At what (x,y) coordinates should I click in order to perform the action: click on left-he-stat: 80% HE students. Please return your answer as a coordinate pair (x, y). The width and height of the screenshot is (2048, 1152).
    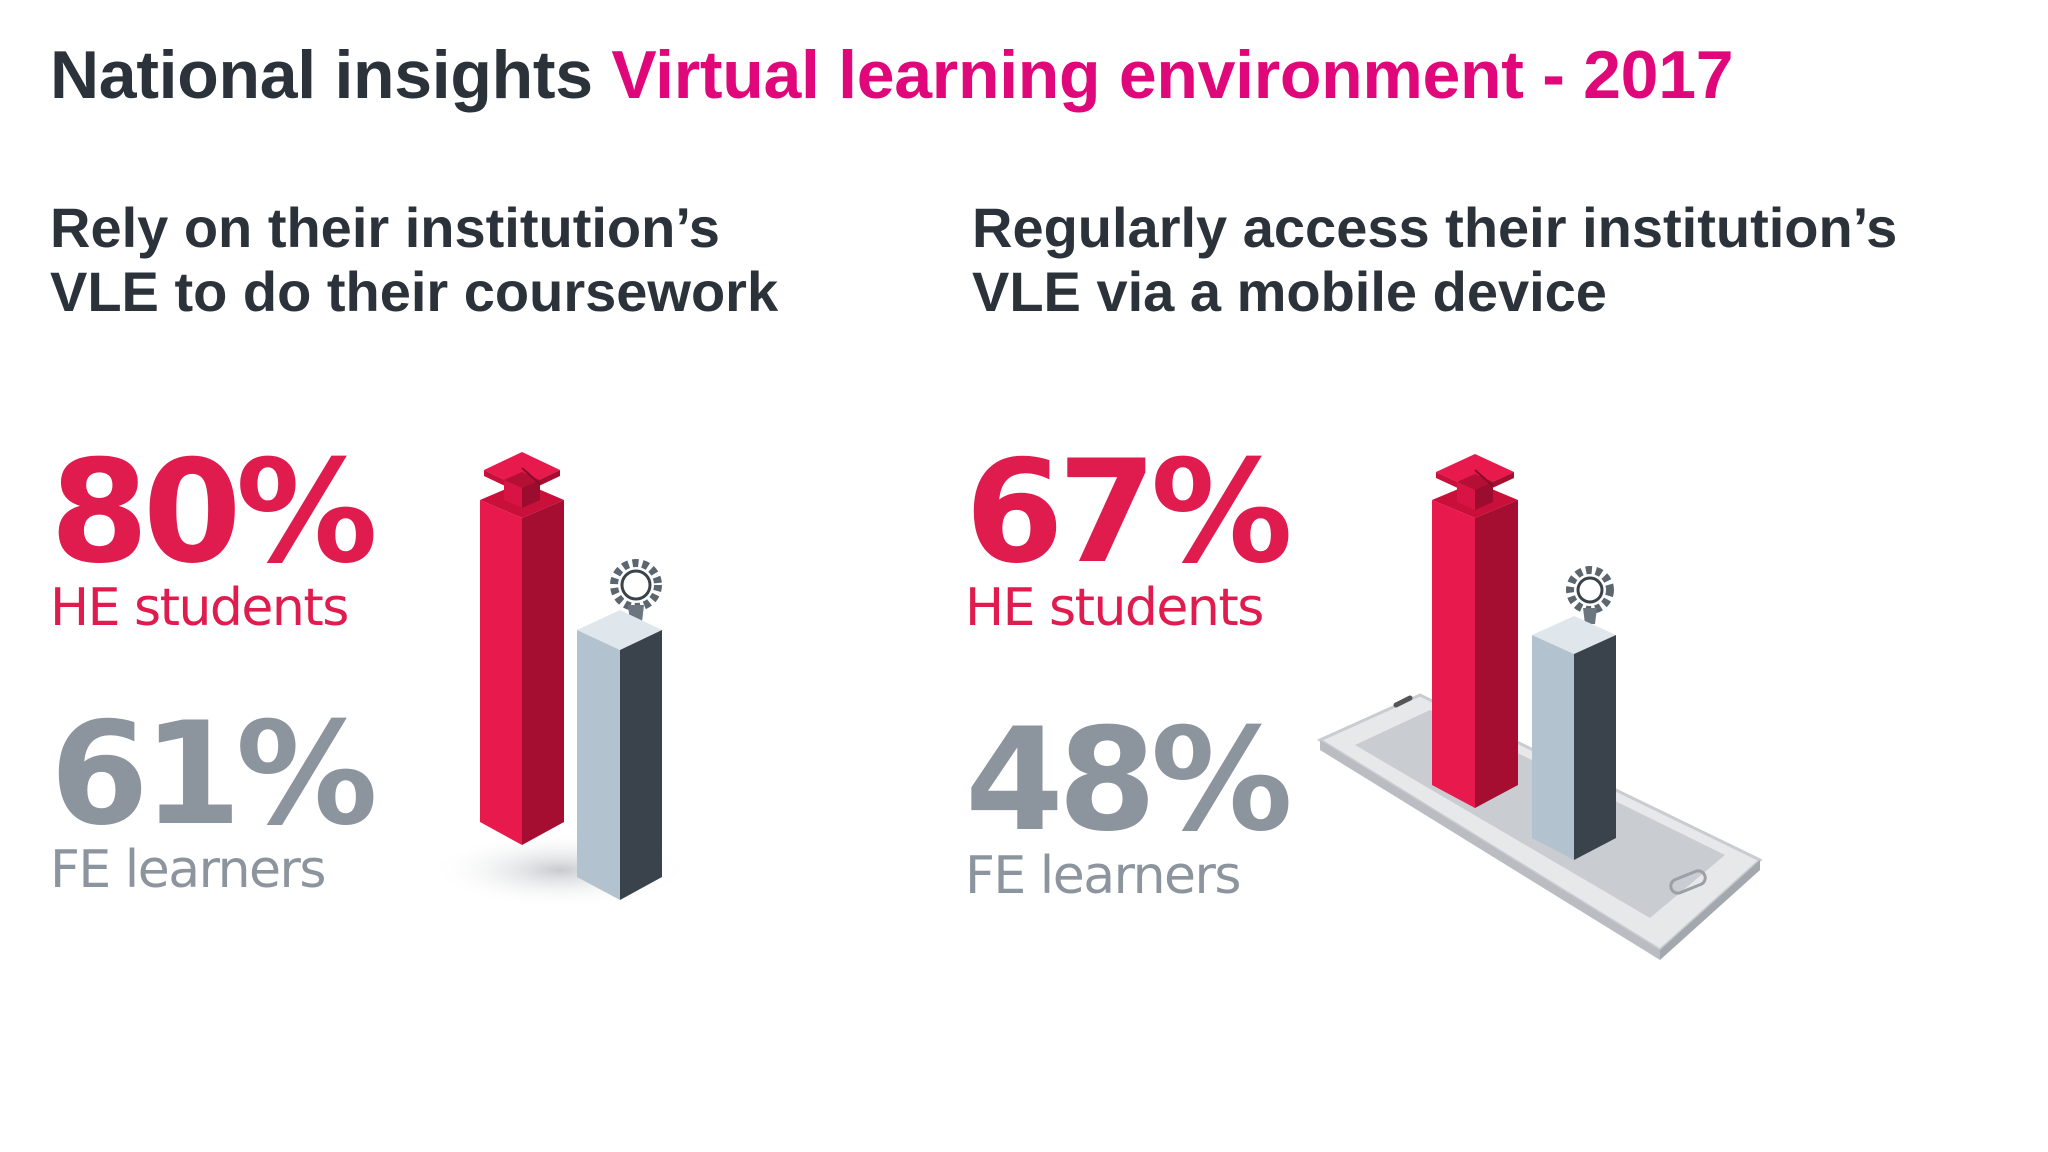
    Looking at the image, I should click on (214, 534).